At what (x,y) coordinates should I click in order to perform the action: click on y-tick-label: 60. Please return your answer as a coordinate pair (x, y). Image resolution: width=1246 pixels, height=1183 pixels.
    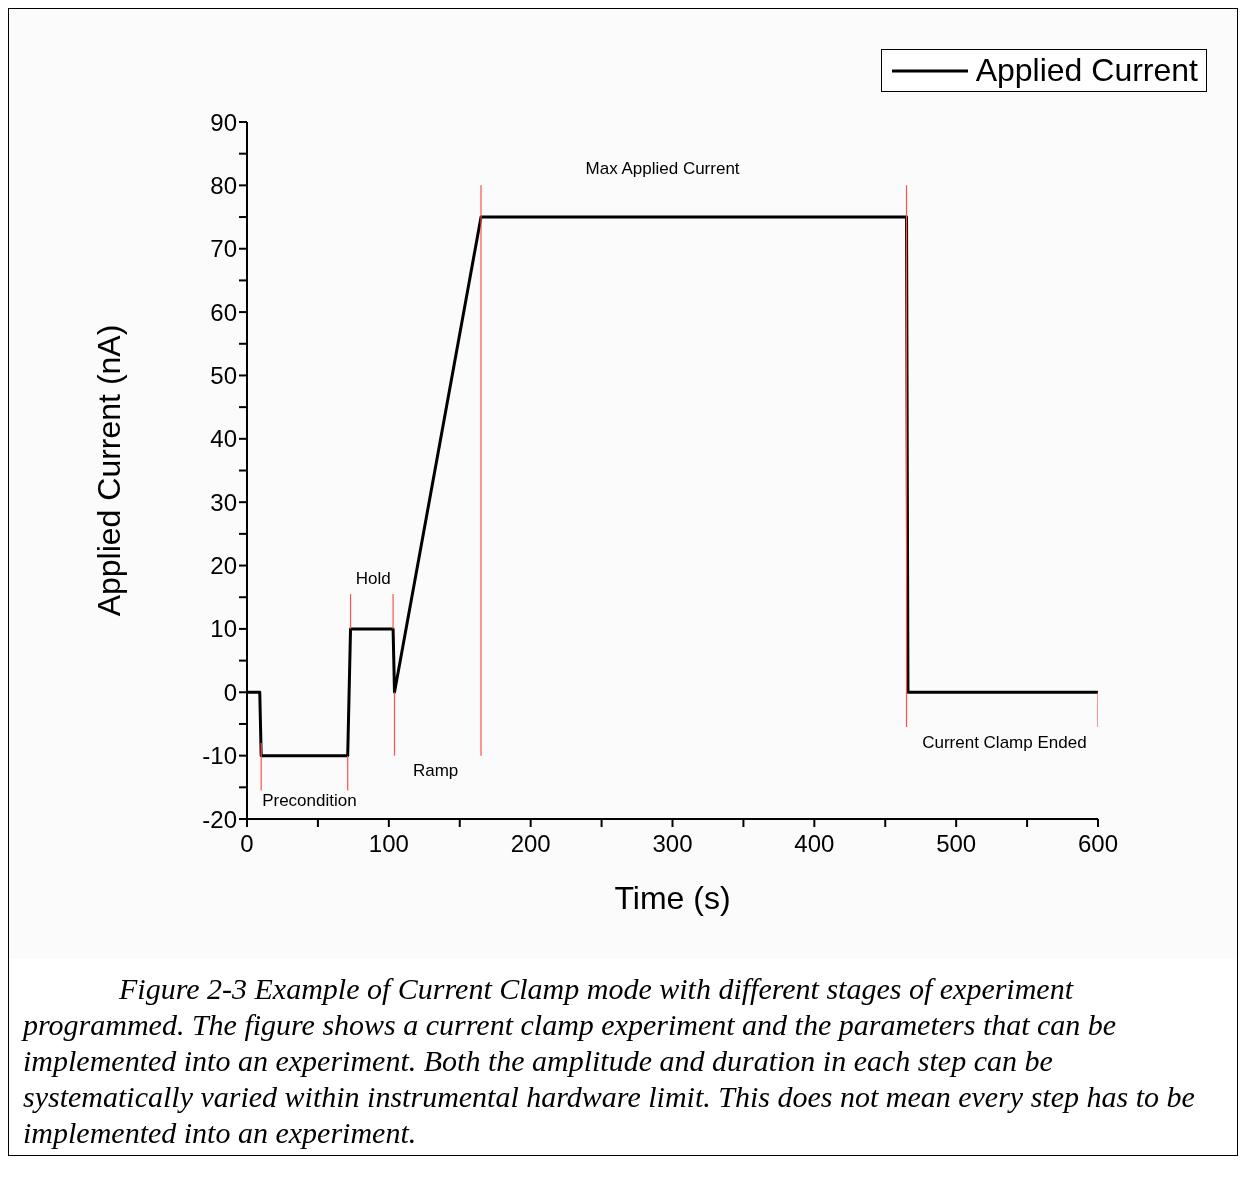
    Looking at the image, I should click on (223, 312).